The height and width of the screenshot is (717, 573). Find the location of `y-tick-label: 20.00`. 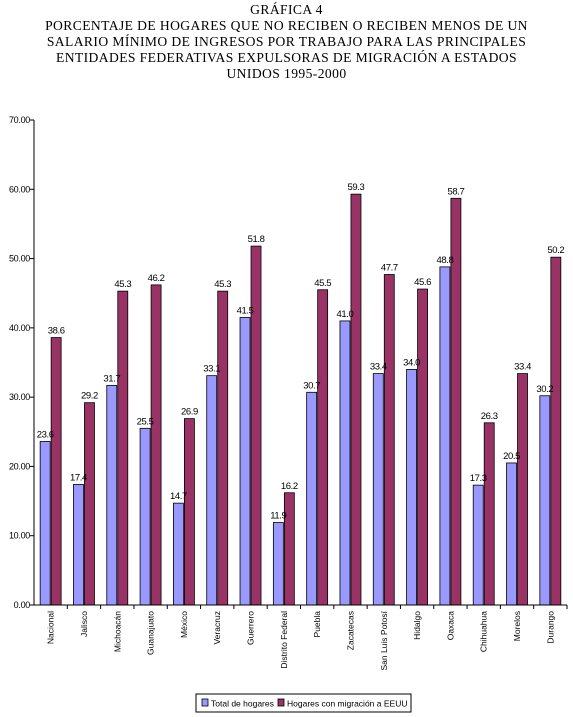

y-tick-label: 20.00 is located at coordinates (19, 466).